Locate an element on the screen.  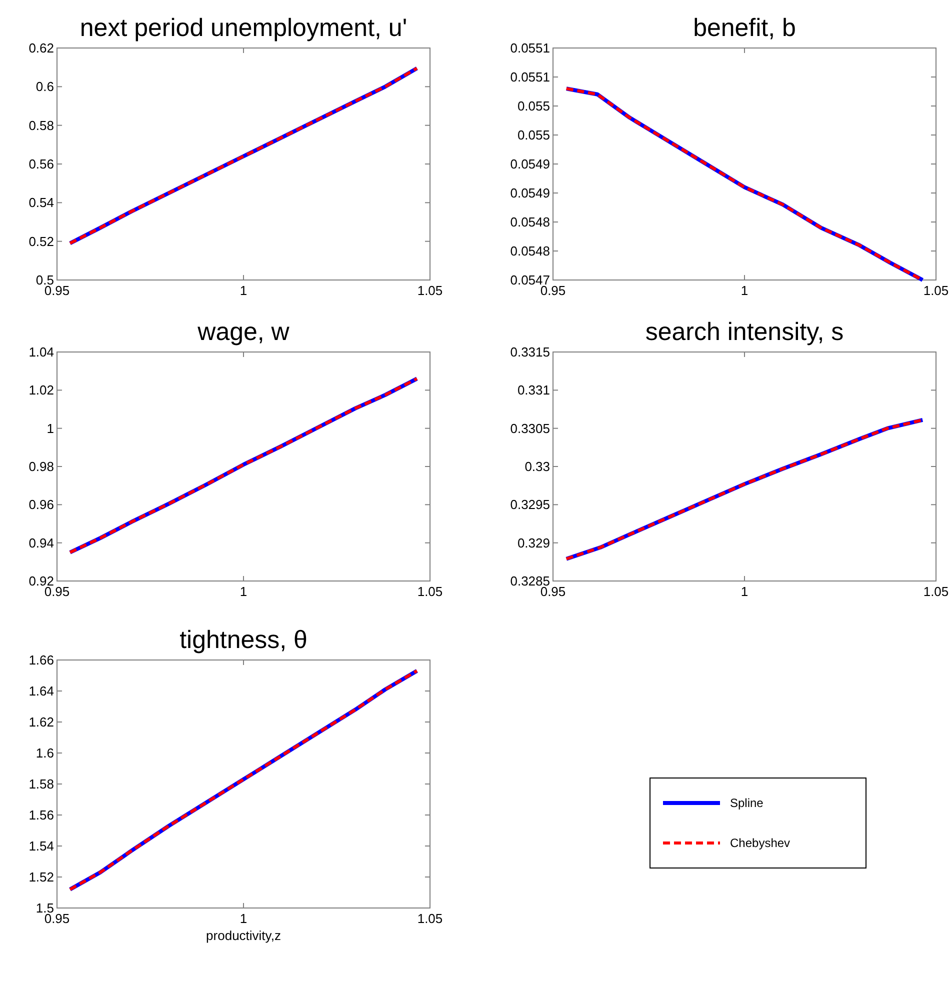
y-tick-label: 0.54 is located at coordinates (41, 202).